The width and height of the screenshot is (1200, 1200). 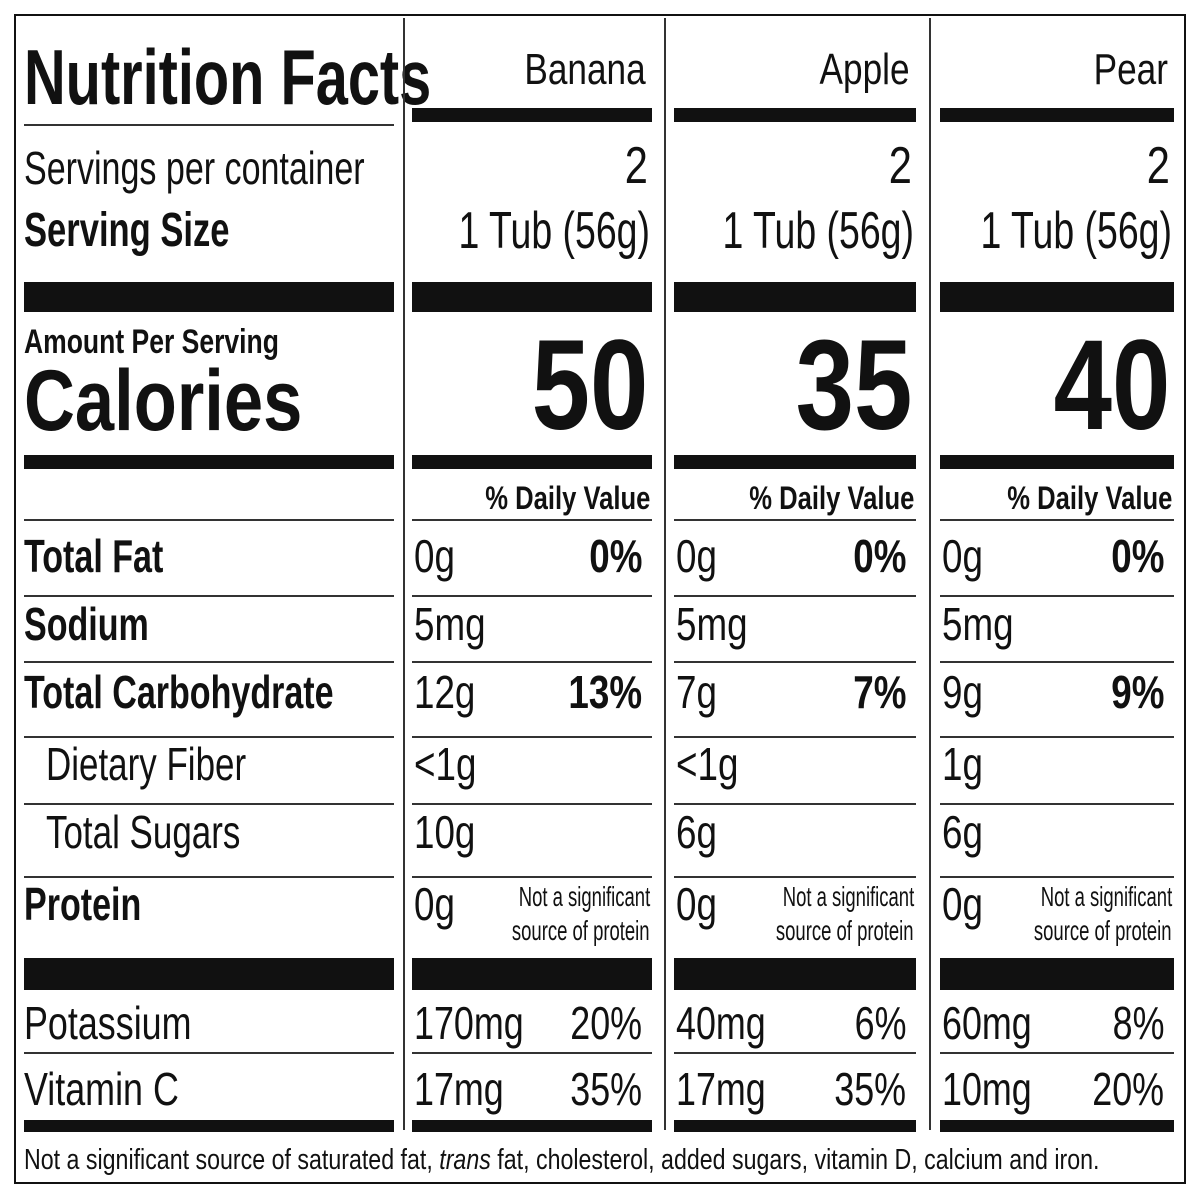 What do you see at coordinates (445, 692) in the screenshot?
I see `nutrient-amount: 12g` at bounding box center [445, 692].